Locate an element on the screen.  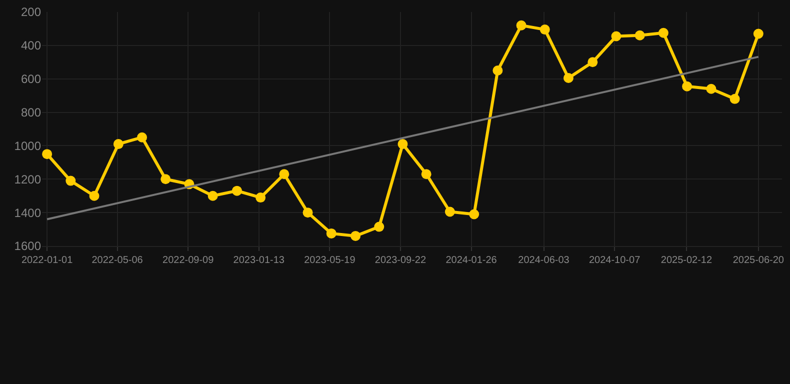
x-tick-label: 2022-09-09 is located at coordinates (188, 260).